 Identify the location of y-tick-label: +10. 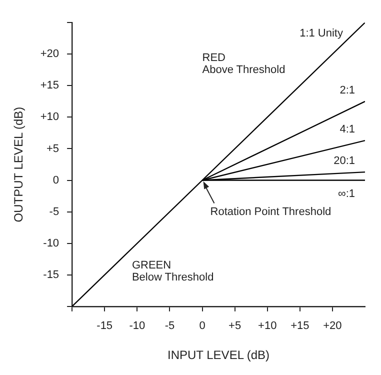
(50, 117).